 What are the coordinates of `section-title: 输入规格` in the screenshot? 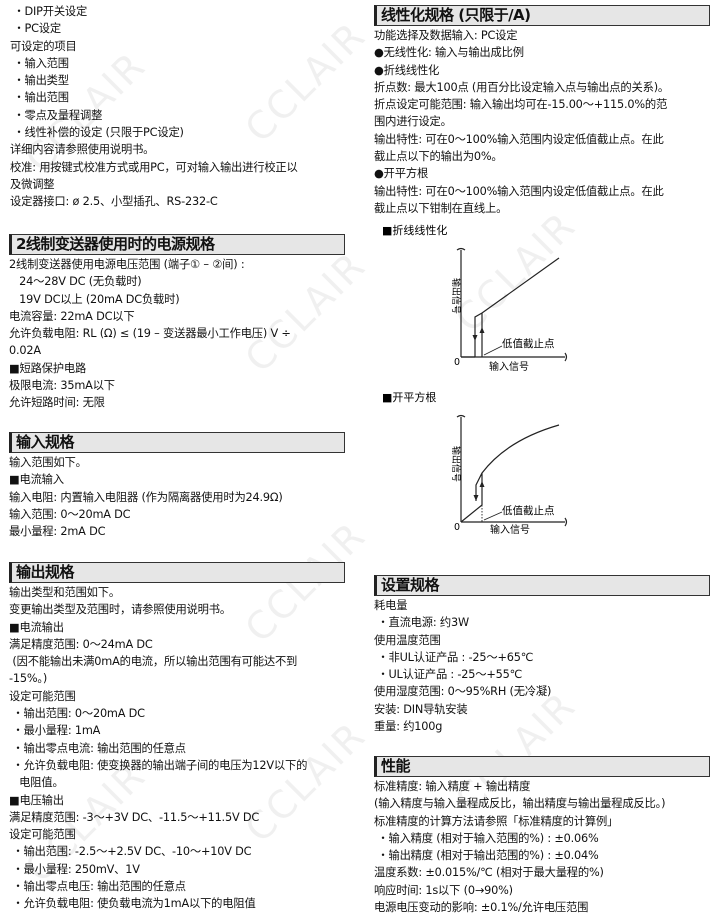 It's located at (177, 442).